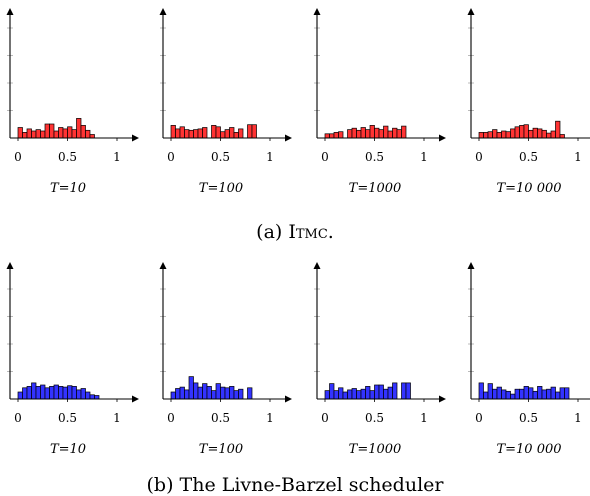  Describe the element at coordinates (312, 485) in the screenshot. I see `caption-b-name: The Livne-Barzel scheduler` at that location.